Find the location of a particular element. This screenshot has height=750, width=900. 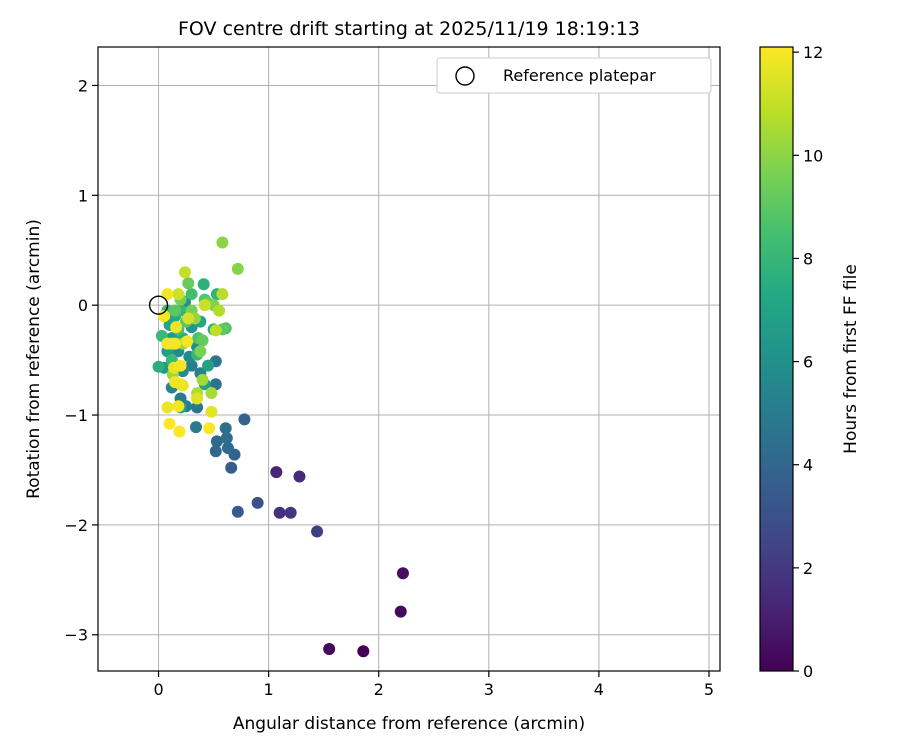

colorbar-tick-label: 2 is located at coordinates (808, 568).